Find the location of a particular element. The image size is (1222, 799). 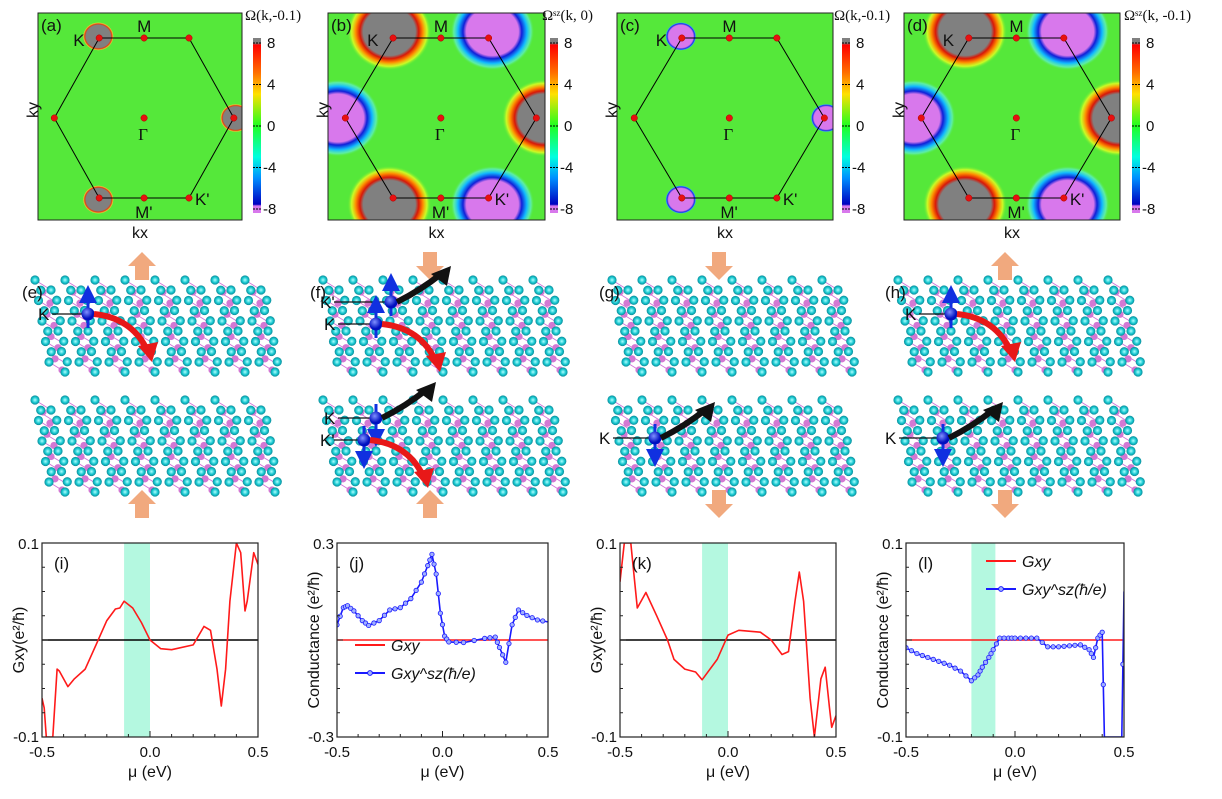

x-tick-label: -0.5 is located at coordinates (620, 752).